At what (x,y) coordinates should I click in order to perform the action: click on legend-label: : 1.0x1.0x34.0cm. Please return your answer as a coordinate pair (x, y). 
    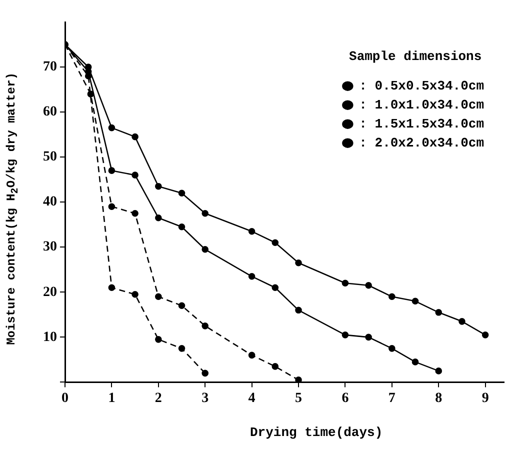
    Looking at the image, I should click on (421, 104).